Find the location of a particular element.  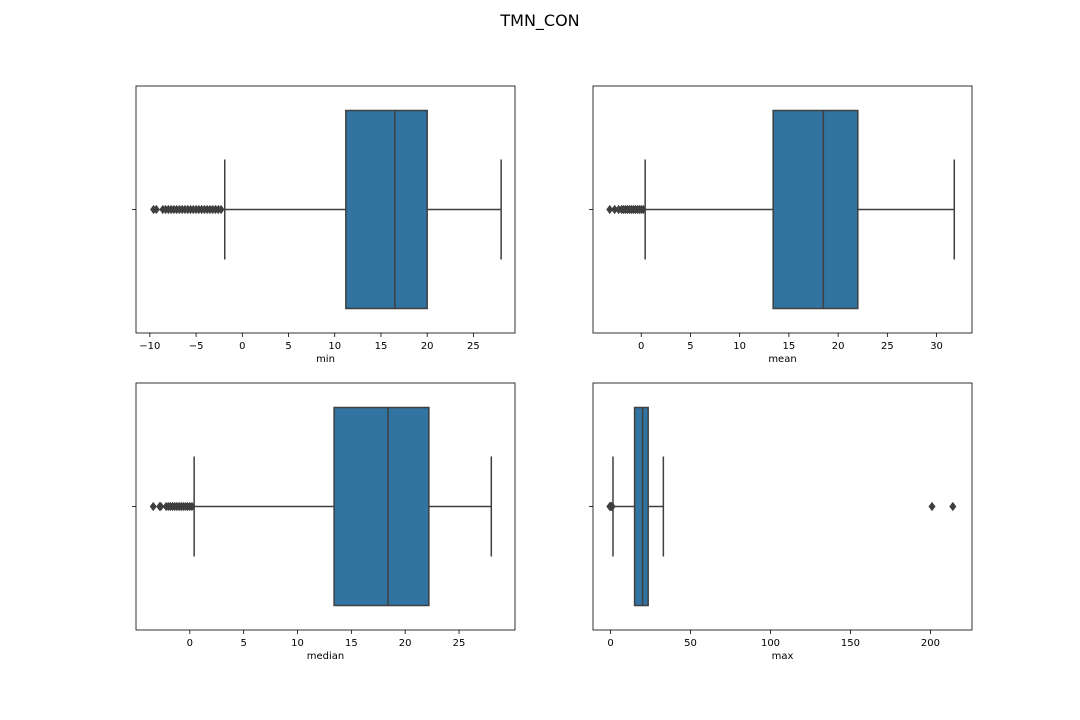

figure-title: TMN_CON is located at coordinates (540, 20).